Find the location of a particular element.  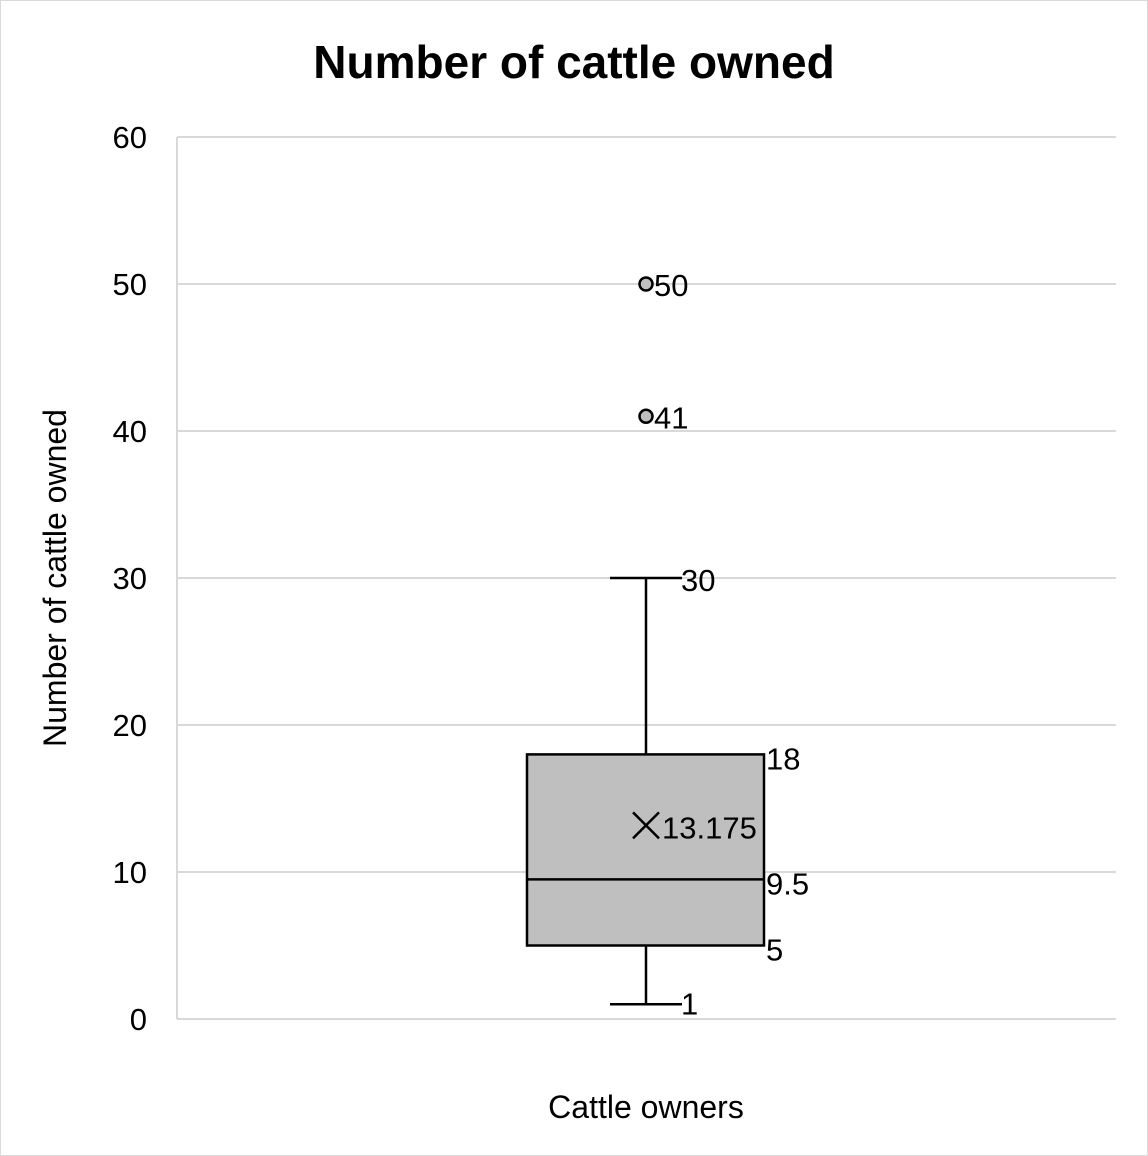

y-tick-label: 30 is located at coordinates (130, 578).